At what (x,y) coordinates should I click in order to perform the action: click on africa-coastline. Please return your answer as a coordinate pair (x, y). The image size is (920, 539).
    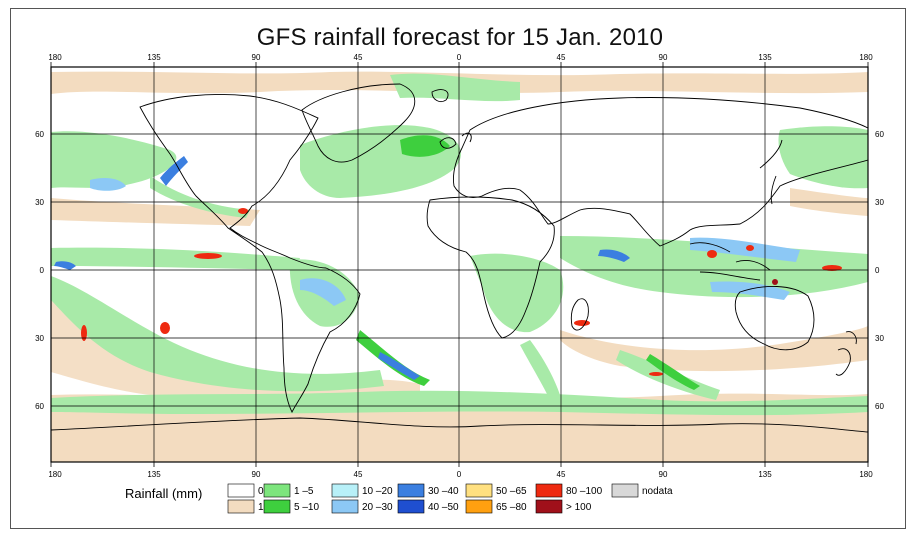
    Looking at the image, I should click on (490, 267).